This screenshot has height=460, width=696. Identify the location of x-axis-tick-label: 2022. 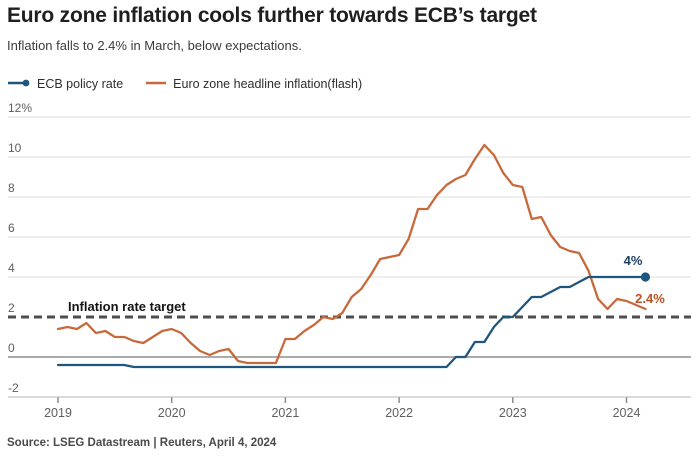
(399, 413).